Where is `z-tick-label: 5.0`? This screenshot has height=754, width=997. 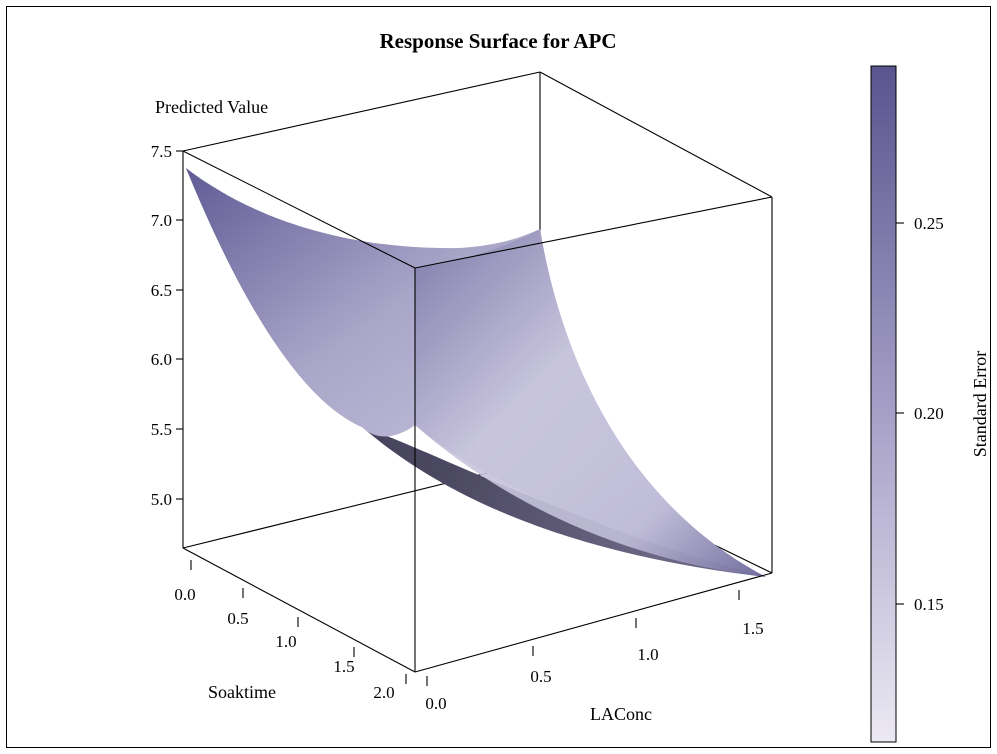
z-tick-label: 5.0 is located at coordinates (161, 499).